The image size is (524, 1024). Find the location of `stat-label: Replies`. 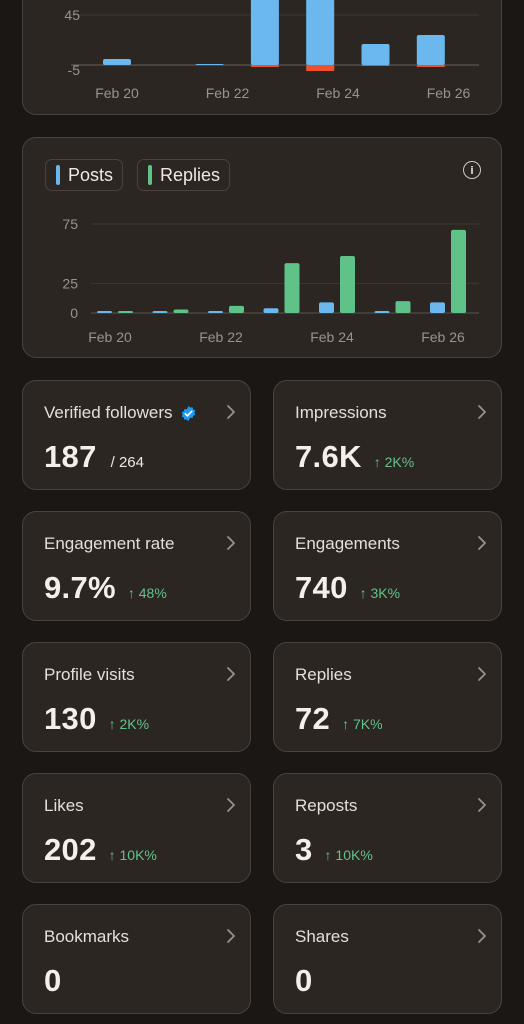

stat-label: Replies is located at coordinates (323, 675).